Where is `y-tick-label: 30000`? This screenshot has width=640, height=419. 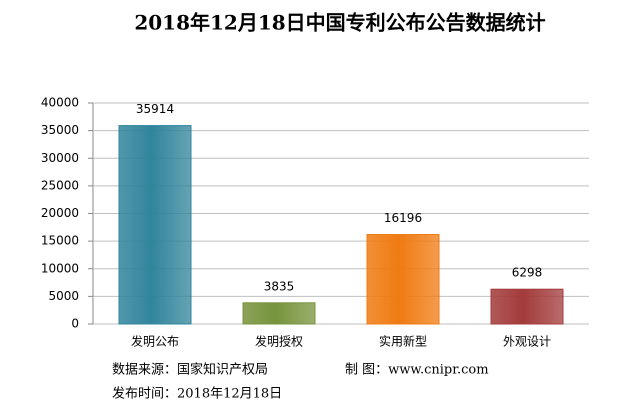 y-tick-label: 30000 is located at coordinates (60, 158).